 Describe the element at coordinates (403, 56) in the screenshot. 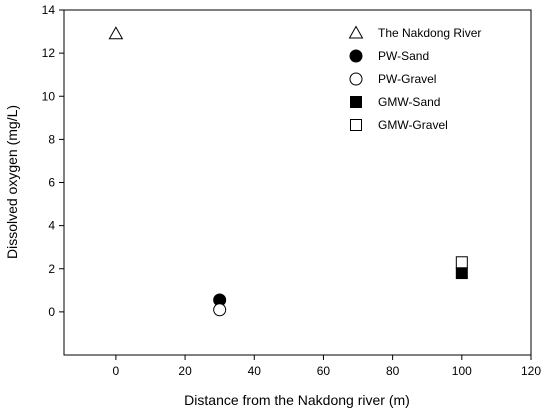

I see `legend-label: PW-Sand` at that location.